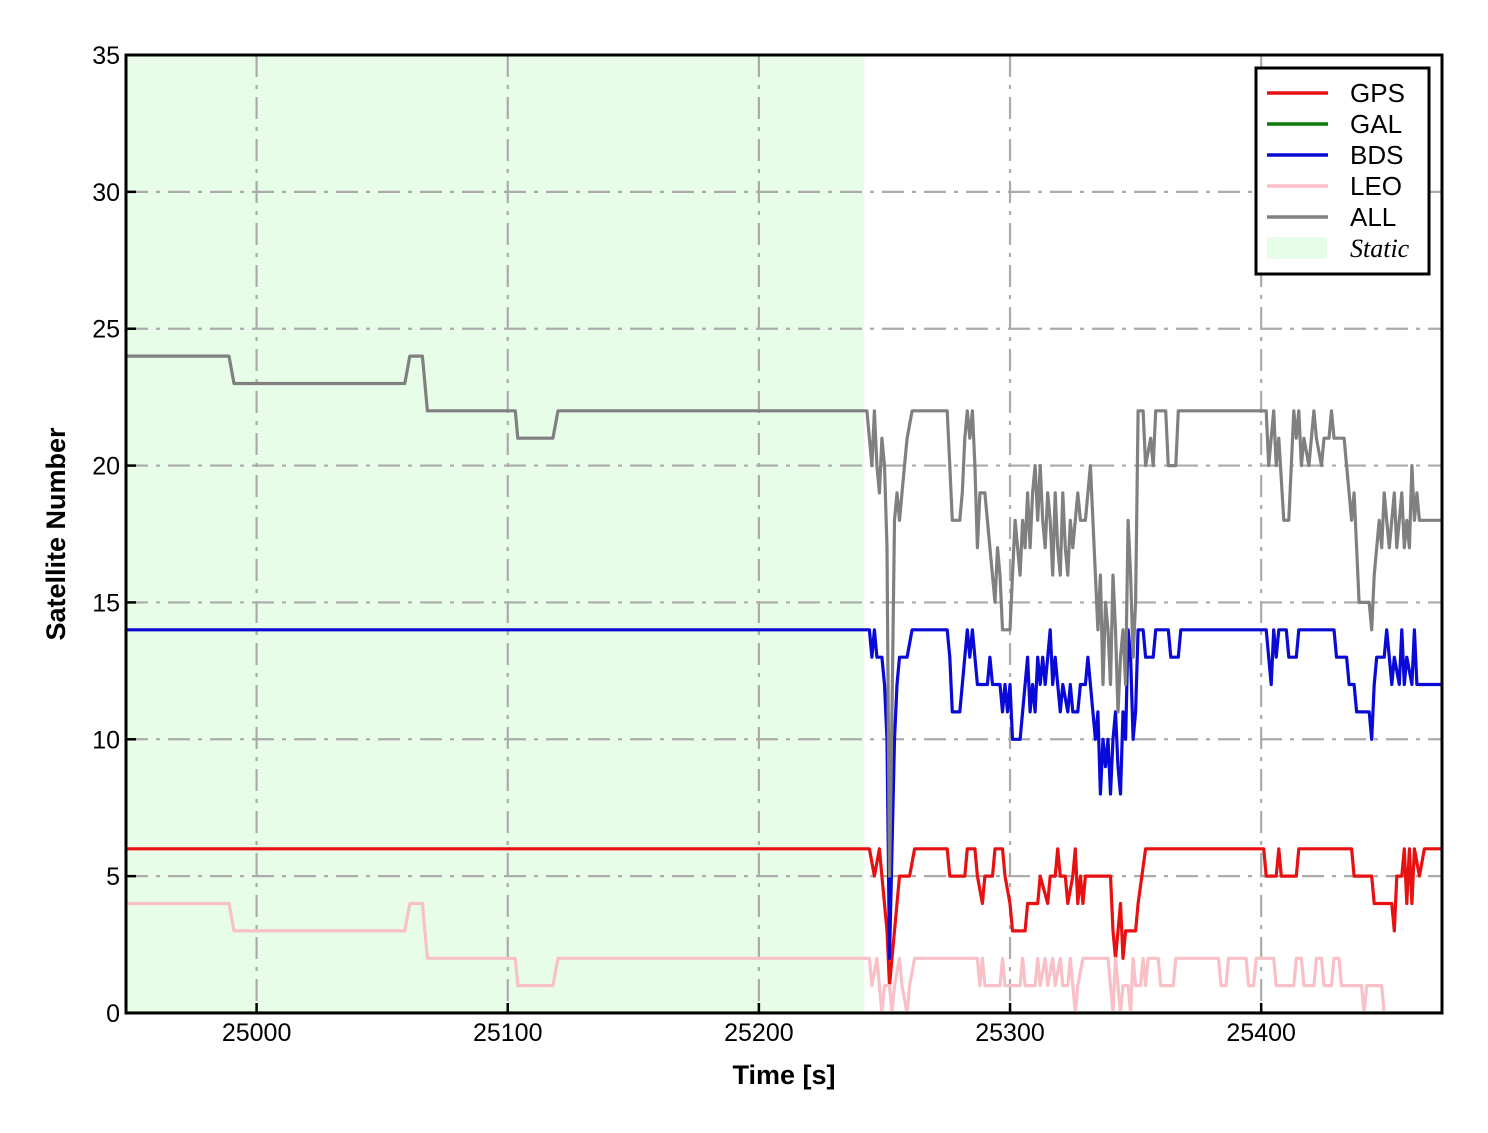 The image size is (1488, 1133). What do you see at coordinates (1010, 1033) in the screenshot?
I see `x-tick-label-25300: 25300` at bounding box center [1010, 1033].